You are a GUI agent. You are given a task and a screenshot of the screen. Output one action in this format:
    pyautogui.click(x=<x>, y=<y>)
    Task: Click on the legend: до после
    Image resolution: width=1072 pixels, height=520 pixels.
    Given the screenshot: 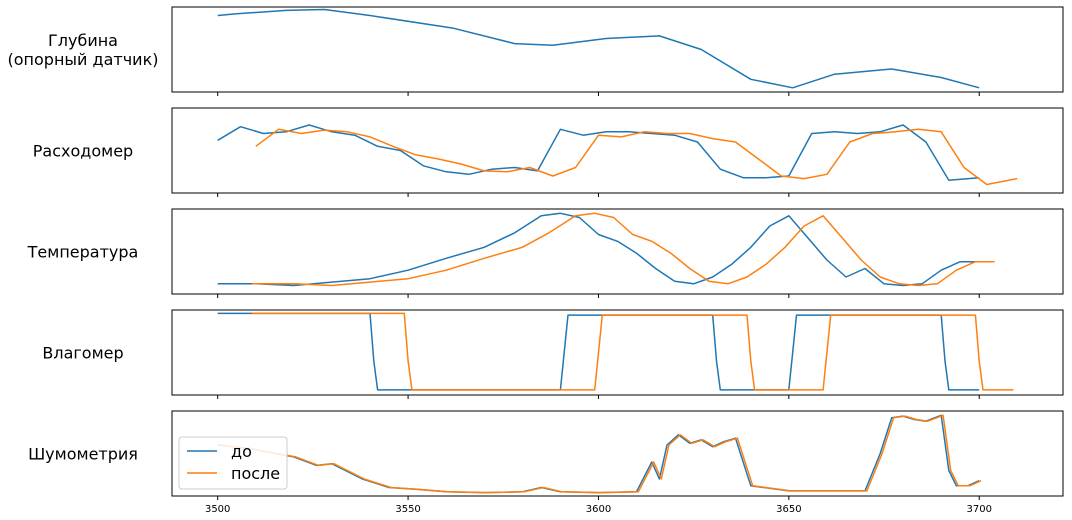 What is the action you would take?
    pyautogui.click(x=233, y=463)
    